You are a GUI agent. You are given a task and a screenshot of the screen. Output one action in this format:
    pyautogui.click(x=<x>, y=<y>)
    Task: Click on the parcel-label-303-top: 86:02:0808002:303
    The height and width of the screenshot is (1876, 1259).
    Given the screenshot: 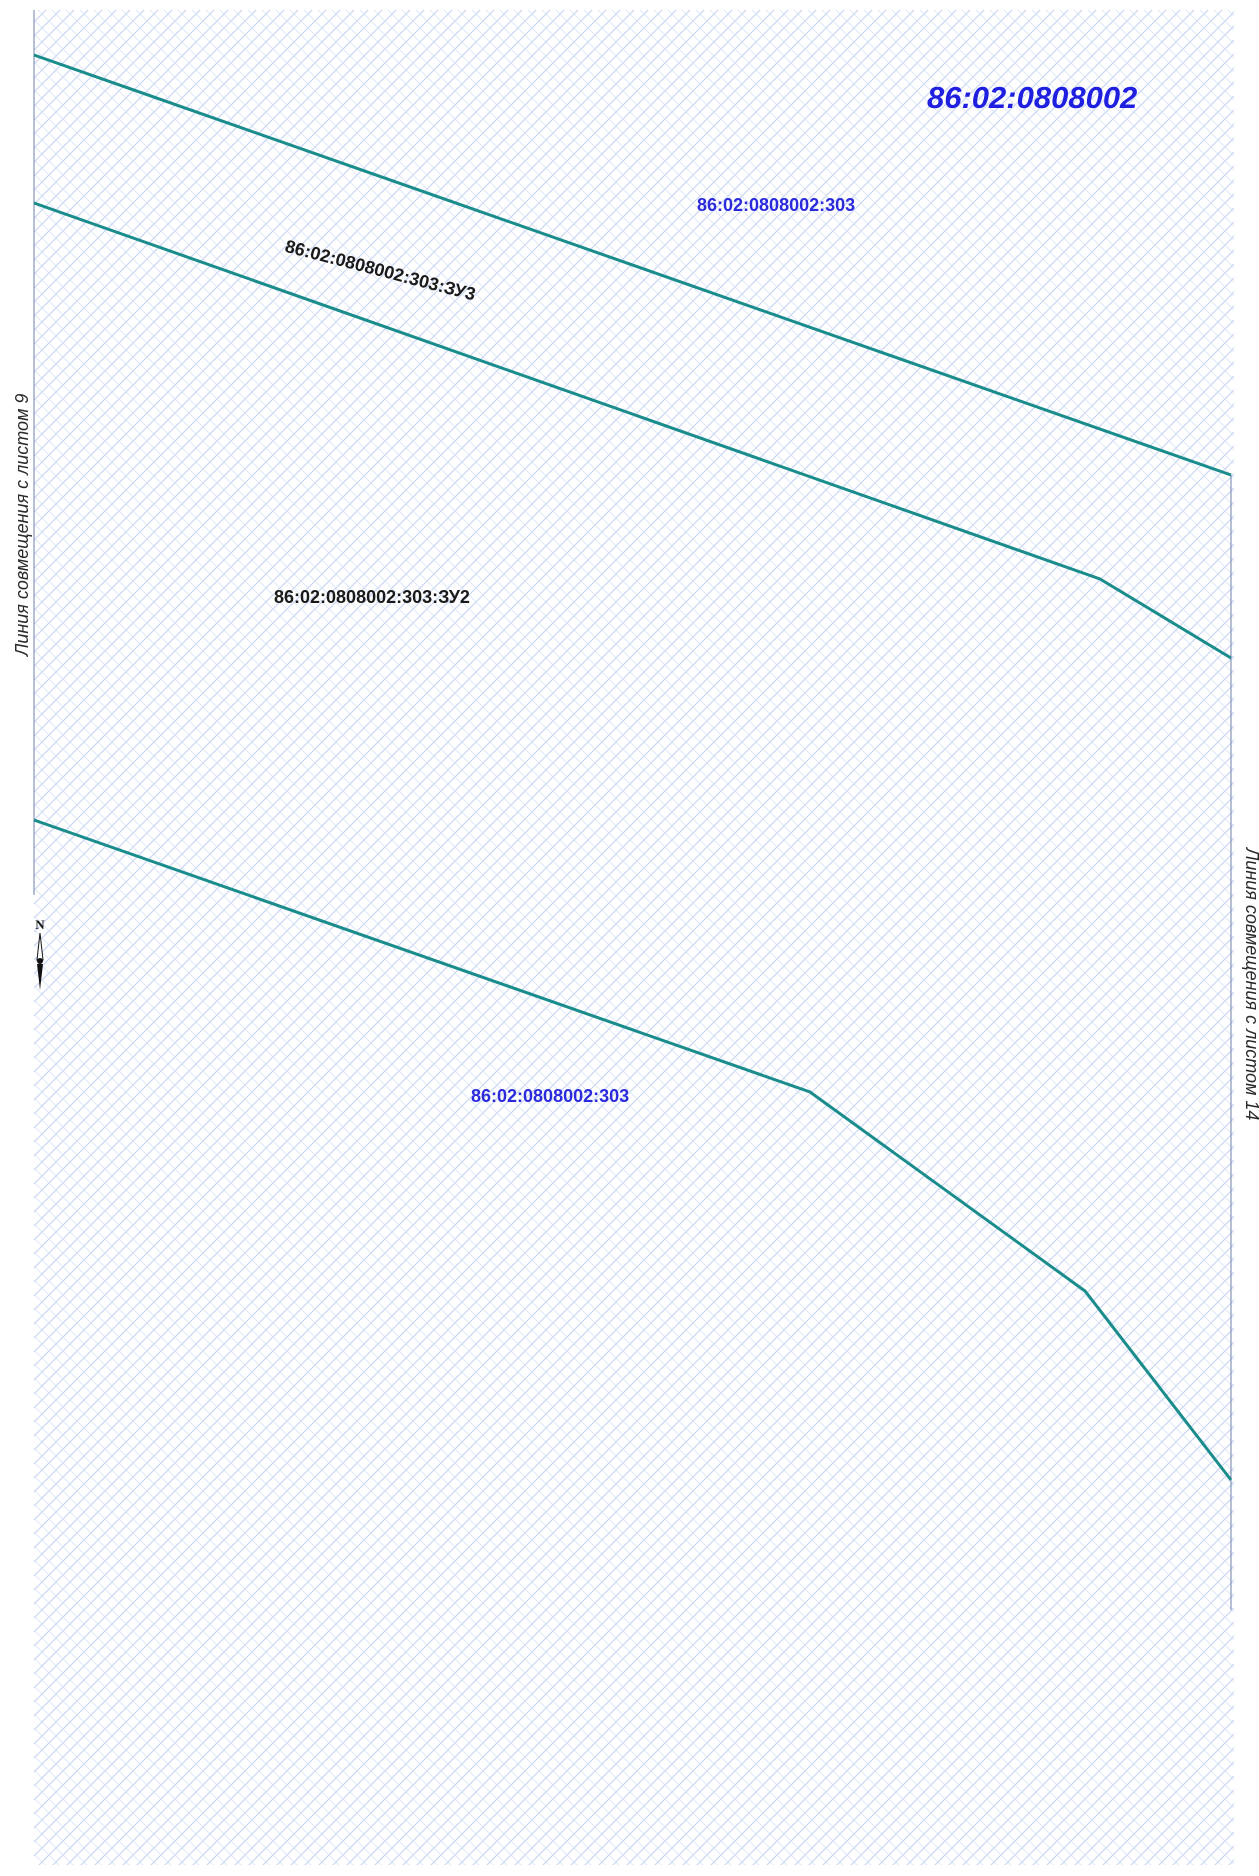 What is the action you would take?
    pyautogui.click(x=776, y=205)
    